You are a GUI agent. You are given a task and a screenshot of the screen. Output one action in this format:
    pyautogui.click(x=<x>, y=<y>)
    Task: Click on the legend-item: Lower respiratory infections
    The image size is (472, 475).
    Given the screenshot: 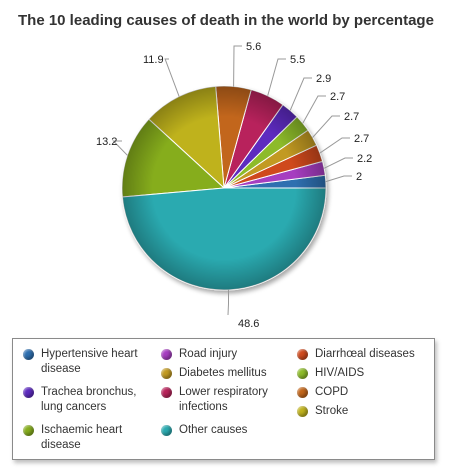 What is the action you would take?
    pyautogui.click(x=223, y=400)
    